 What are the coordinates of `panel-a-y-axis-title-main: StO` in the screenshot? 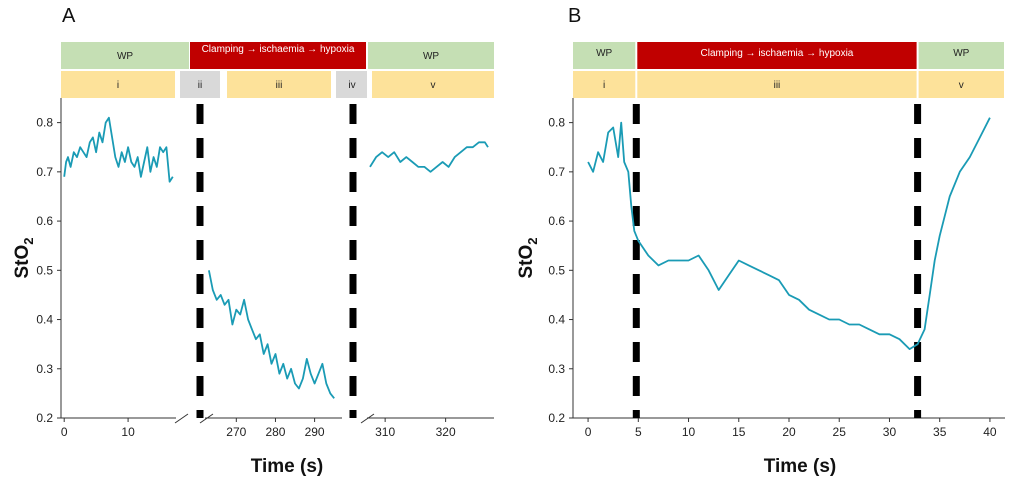 It's located at (22, 262).